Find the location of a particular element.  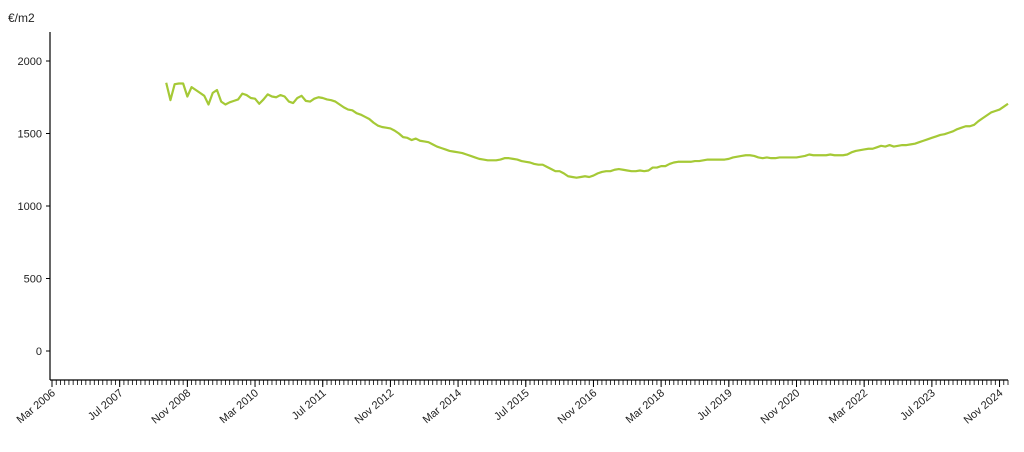

x-tick-label: Mar 2014 is located at coordinates (442, 406).